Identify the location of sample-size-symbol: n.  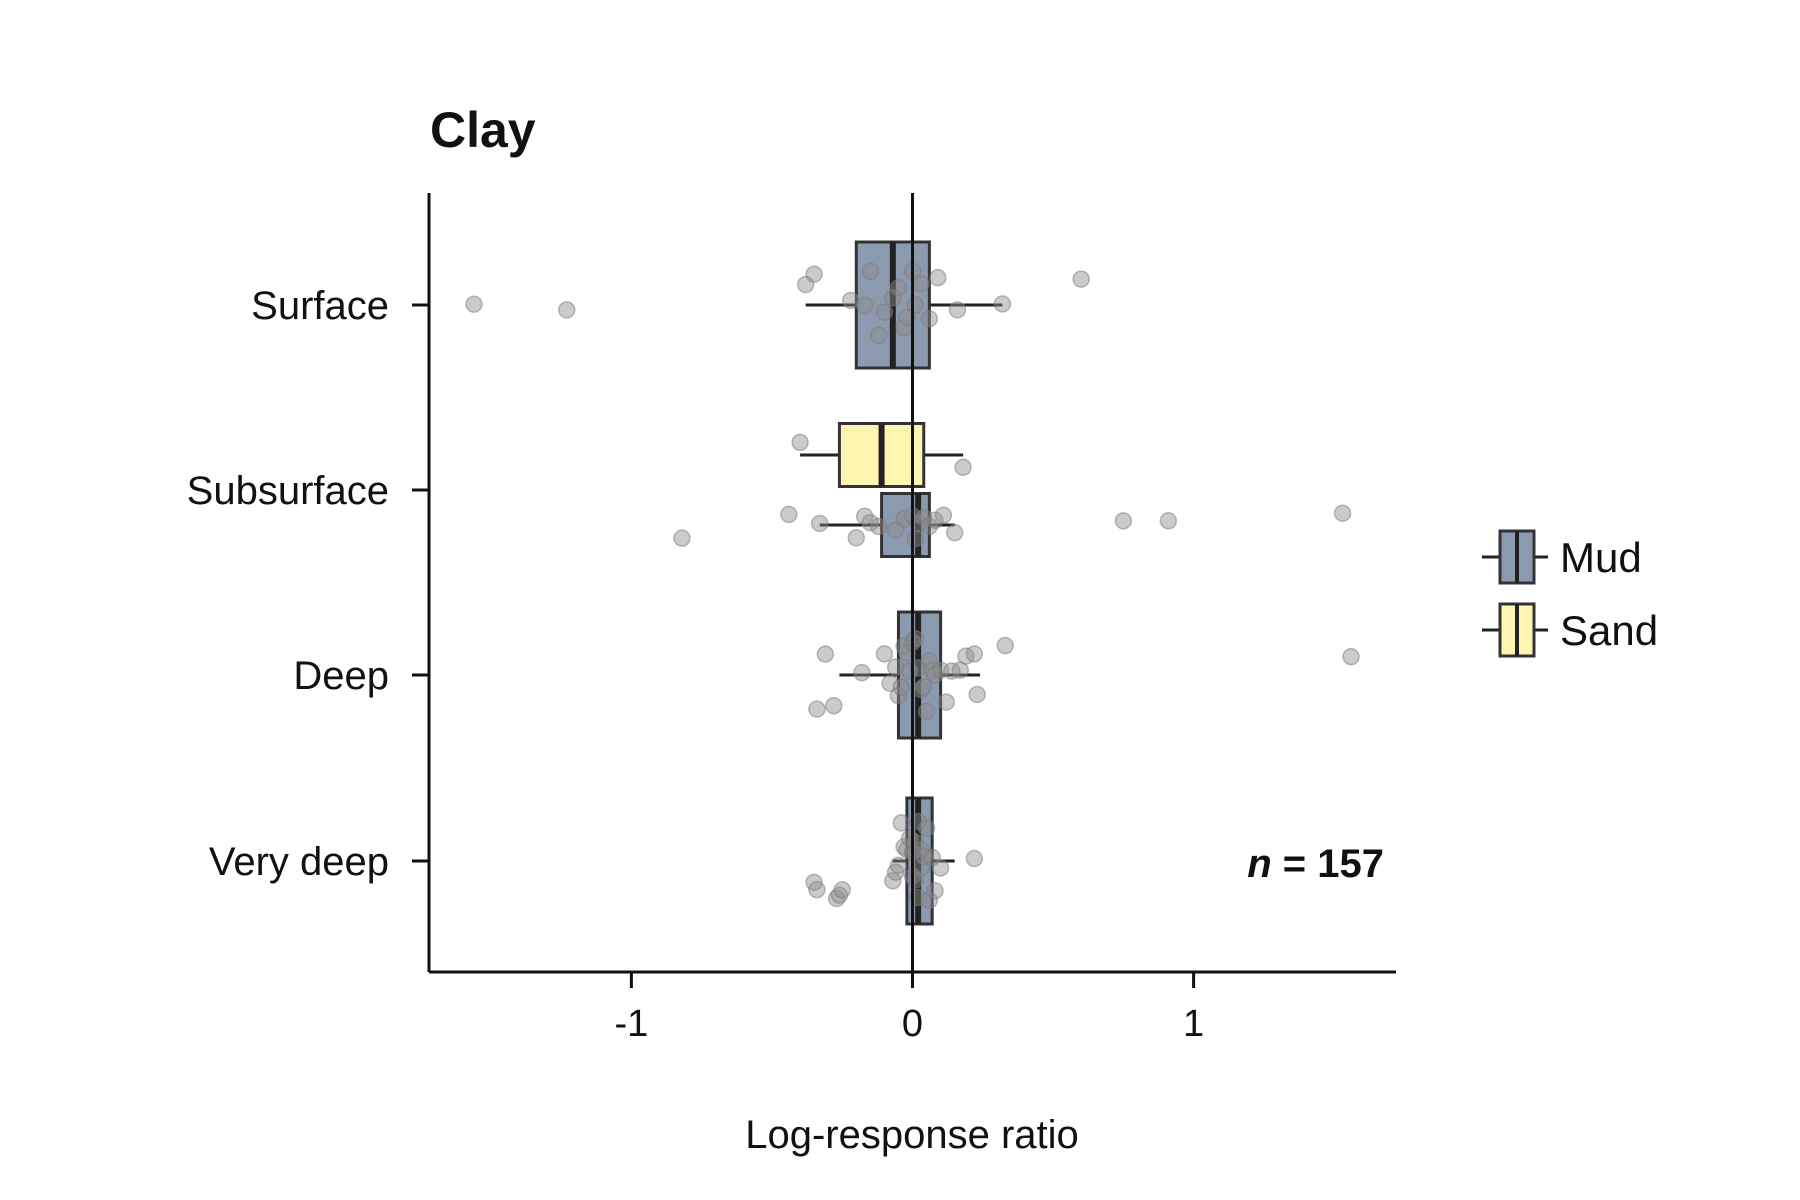
(1259, 864).